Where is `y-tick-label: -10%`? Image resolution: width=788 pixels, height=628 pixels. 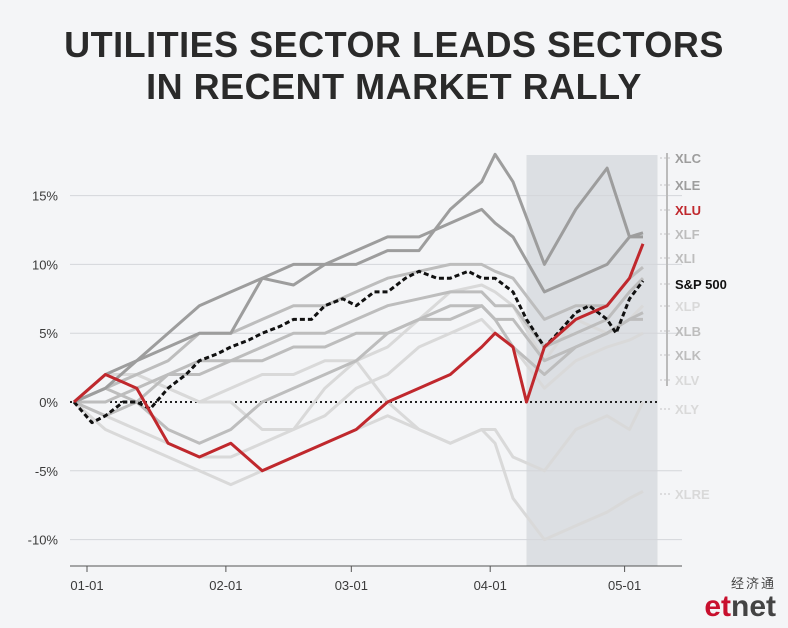 y-tick-label: -10% is located at coordinates (43, 540).